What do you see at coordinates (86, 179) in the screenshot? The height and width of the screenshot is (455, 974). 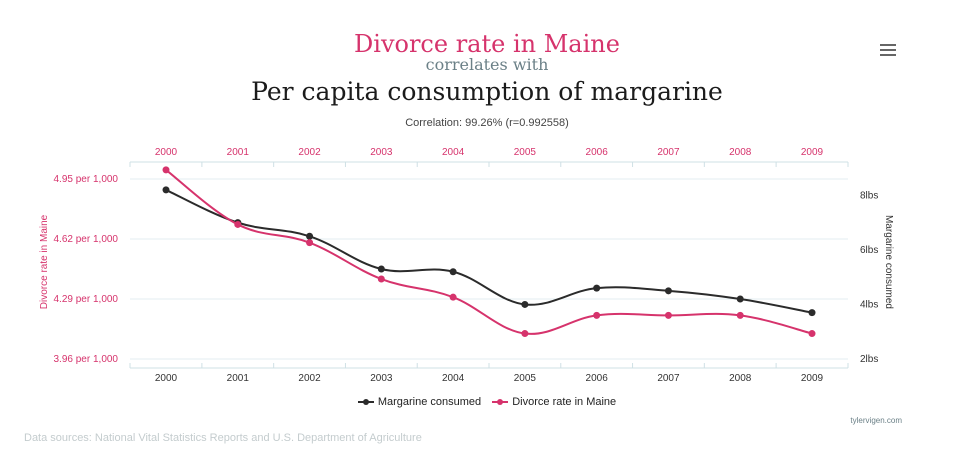 I see `y-left-tick-label-0: 4.95 per 1,000` at bounding box center [86, 179].